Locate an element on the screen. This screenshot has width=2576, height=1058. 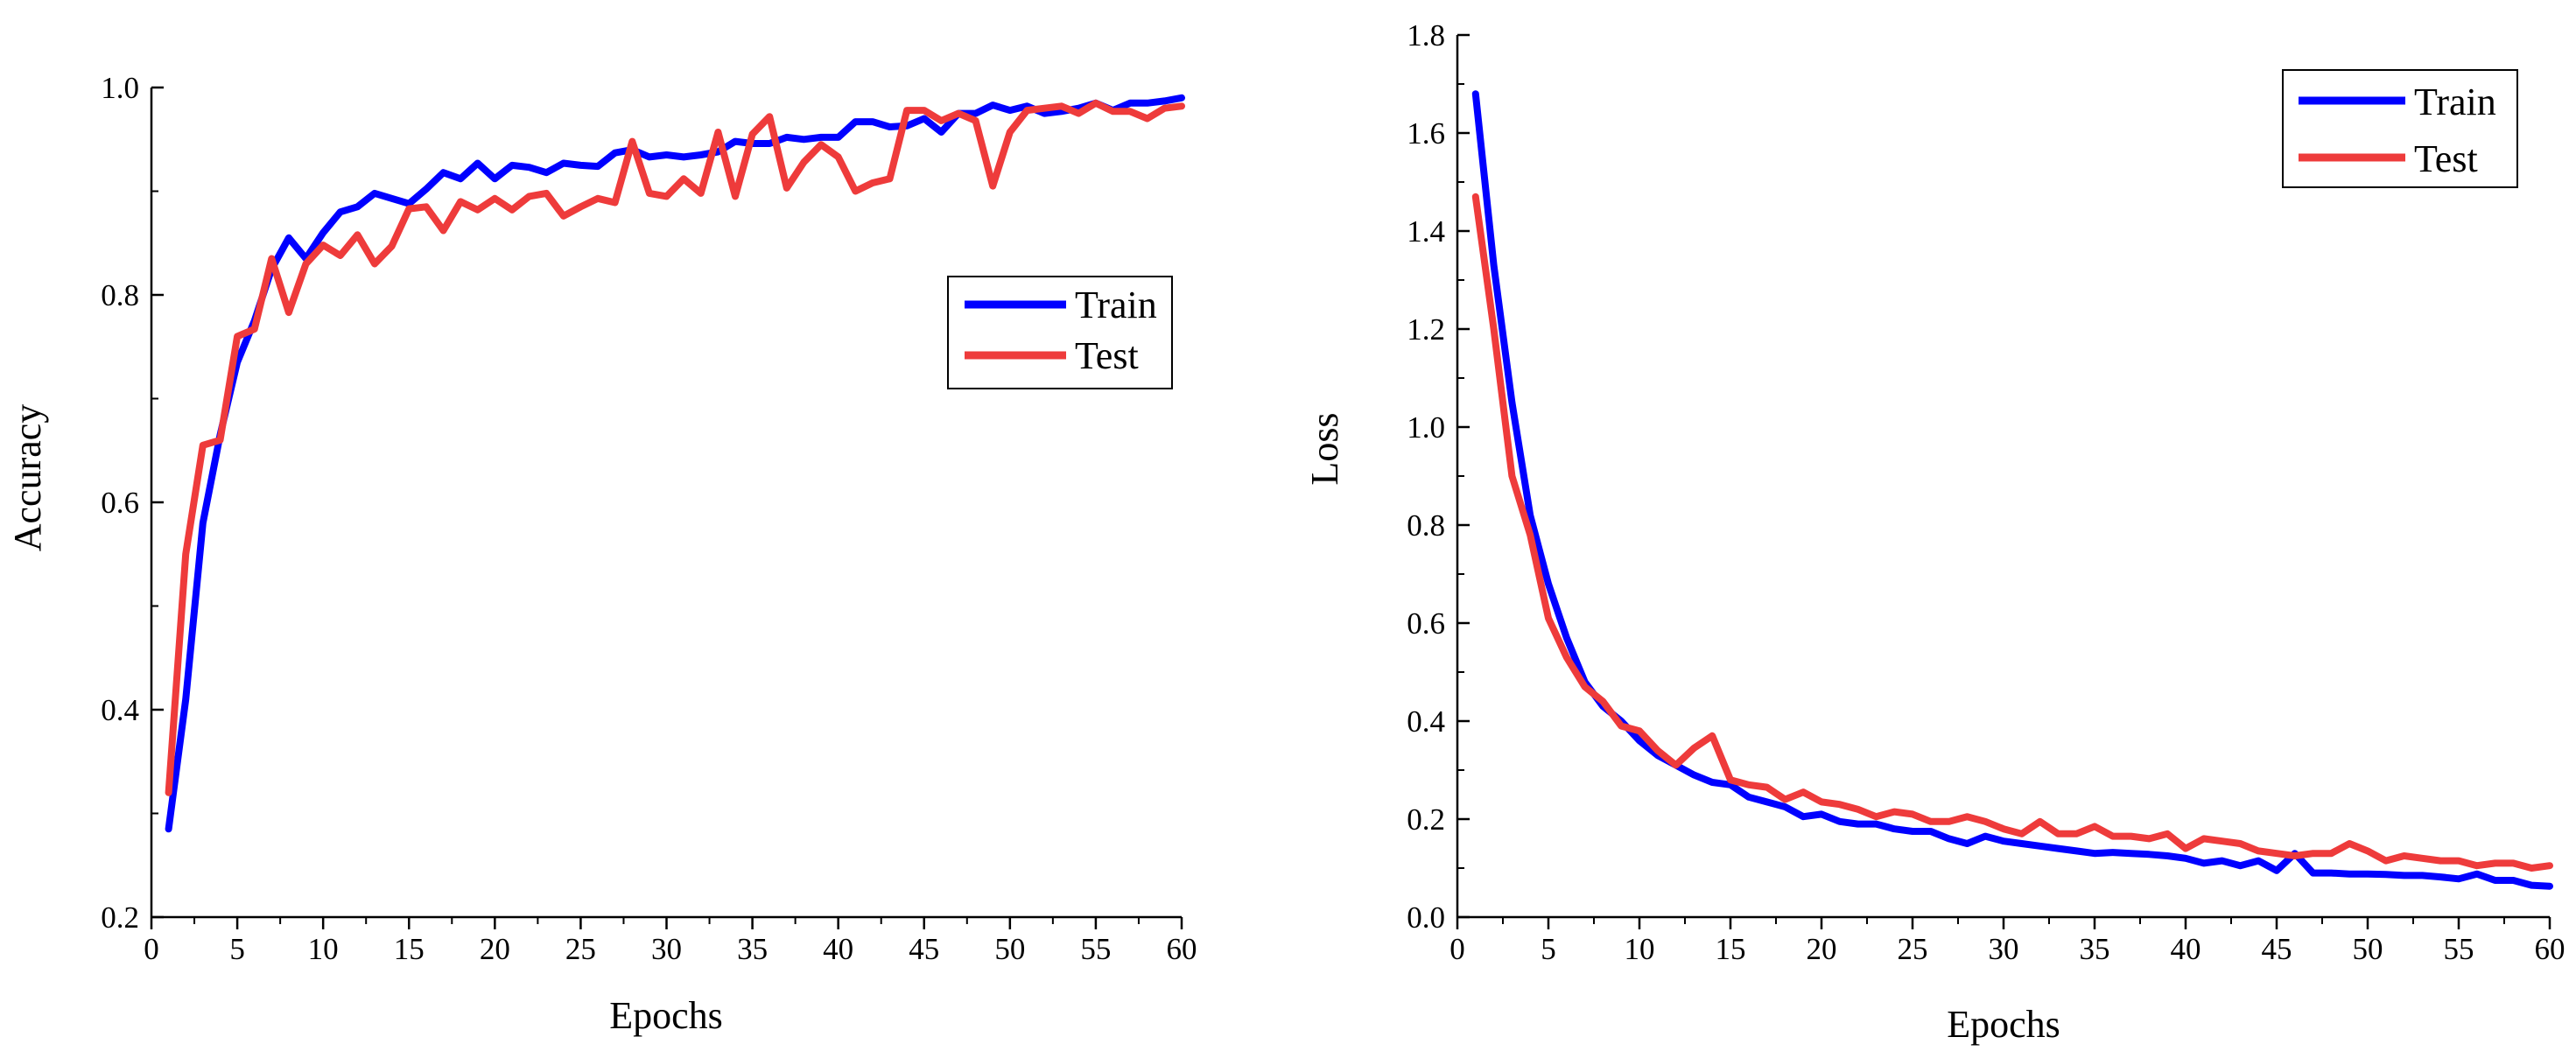
accuracy-x-tick-label: 0 is located at coordinates (152, 949).